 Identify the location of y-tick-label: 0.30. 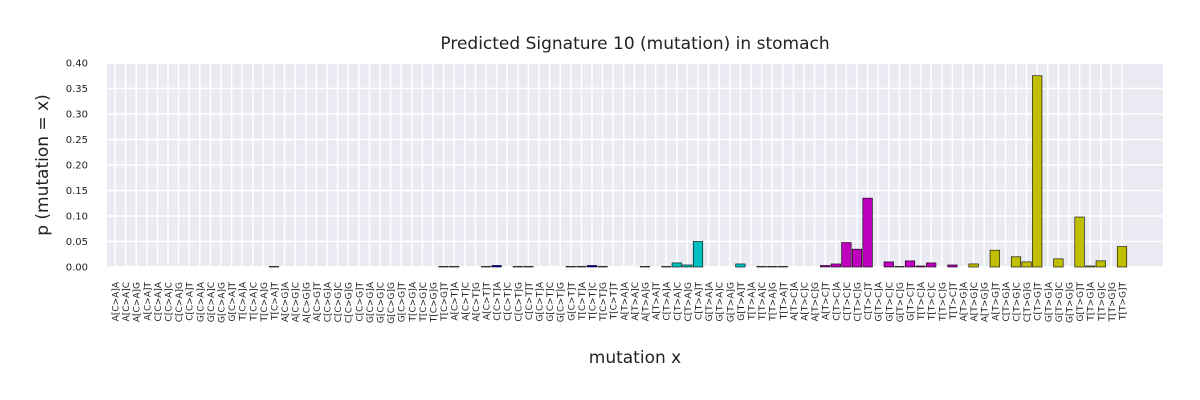
(77, 115).